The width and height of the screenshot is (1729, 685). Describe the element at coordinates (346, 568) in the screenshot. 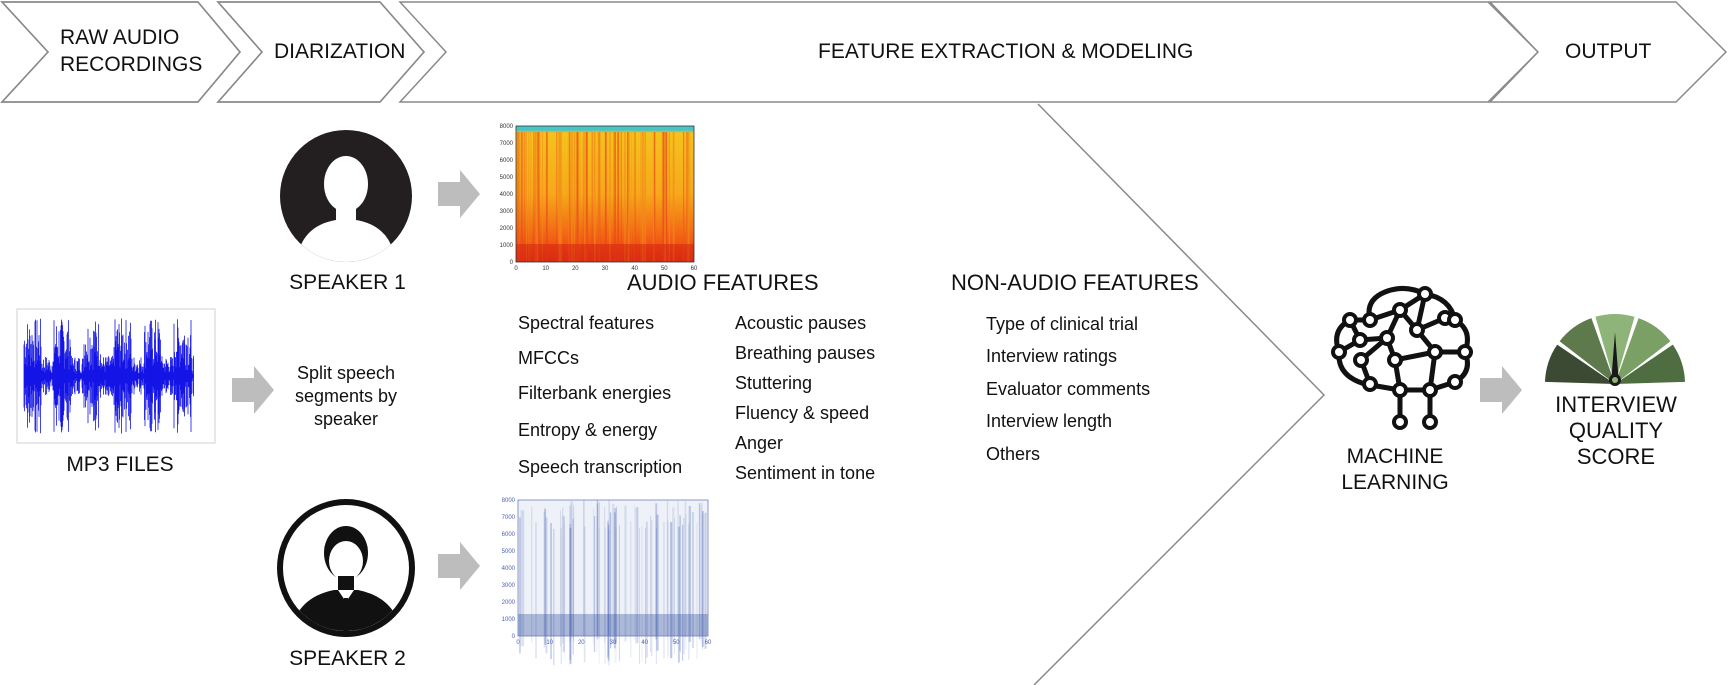

I see `speaker2-avatar-icon` at that location.